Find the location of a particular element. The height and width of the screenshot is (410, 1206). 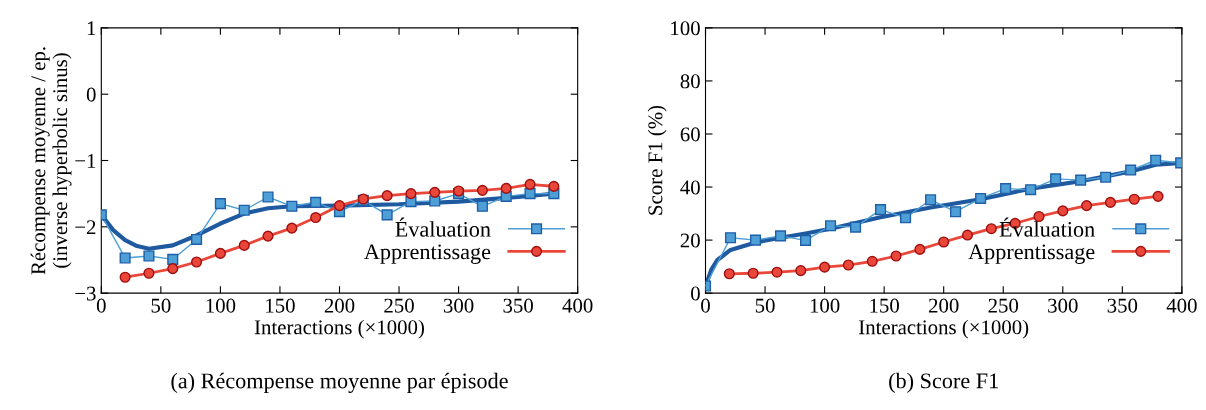

y-tick-label: −1 is located at coordinates (85, 160).